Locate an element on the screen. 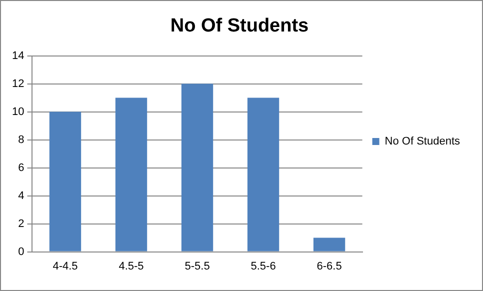 This screenshot has width=483, height=291. chart-title: No Of Students is located at coordinates (239, 26).